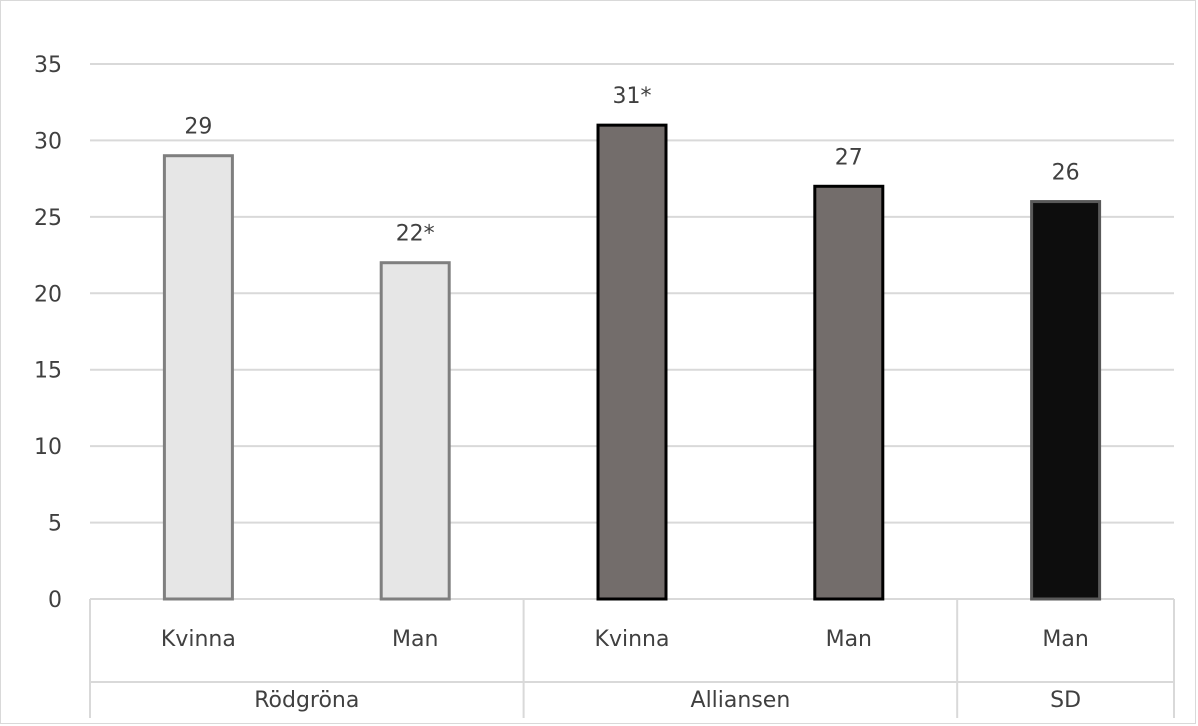 This screenshot has width=1198, height=726. Describe the element at coordinates (1065, 700) in the screenshot. I see `group-label: SD` at that location.